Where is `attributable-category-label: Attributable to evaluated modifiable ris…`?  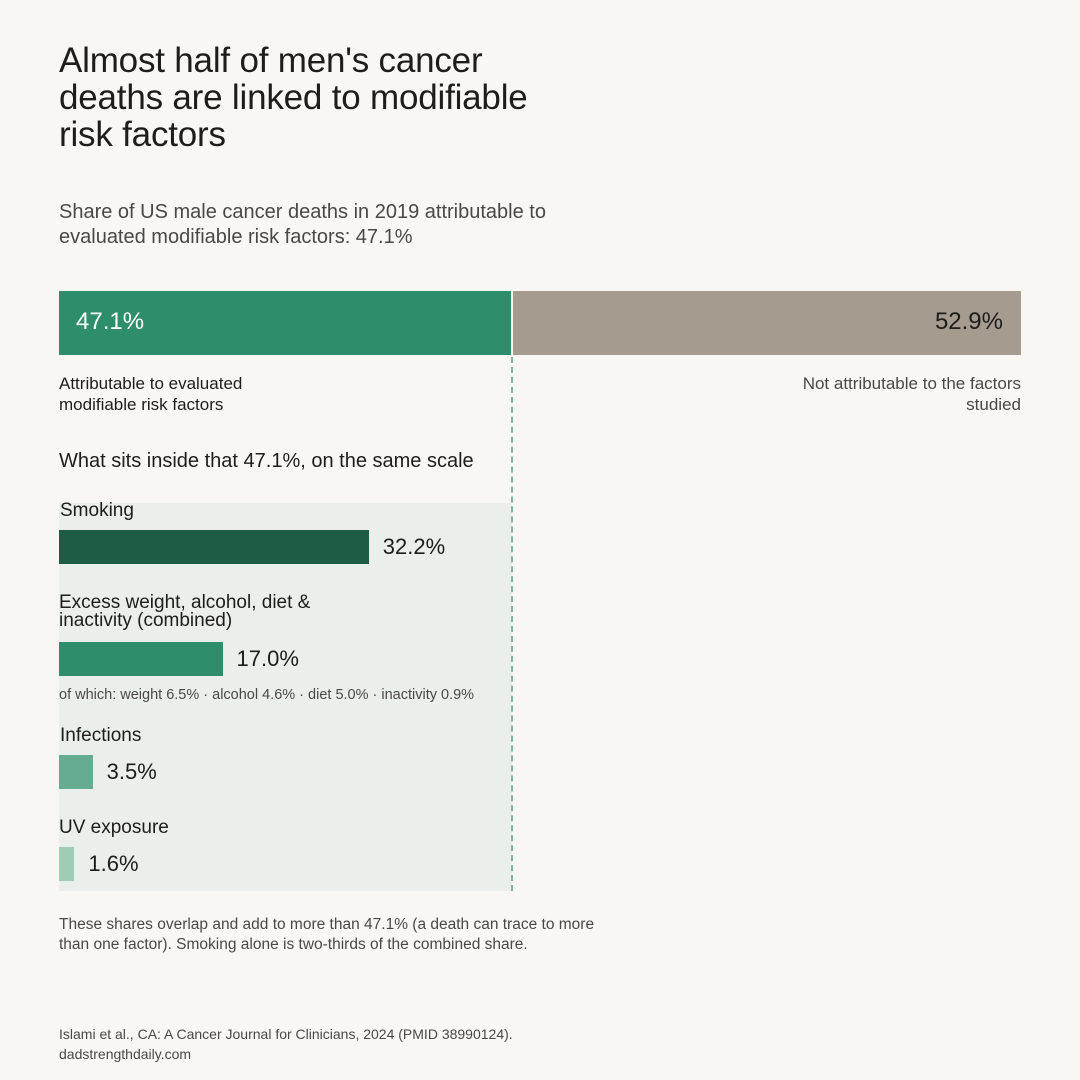 attributable-category-label: Attributable to evaluated modifiable ris… is located at coordinates (151, 394).